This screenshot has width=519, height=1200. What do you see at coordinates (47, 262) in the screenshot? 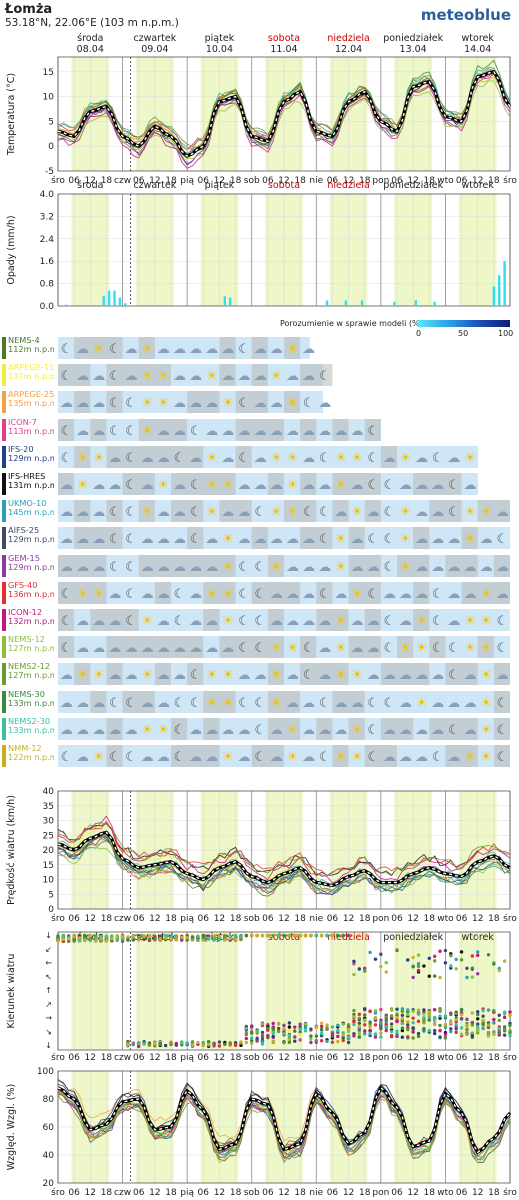
I see `y-tick-label: 1.6` at bounding box center [47, 262].